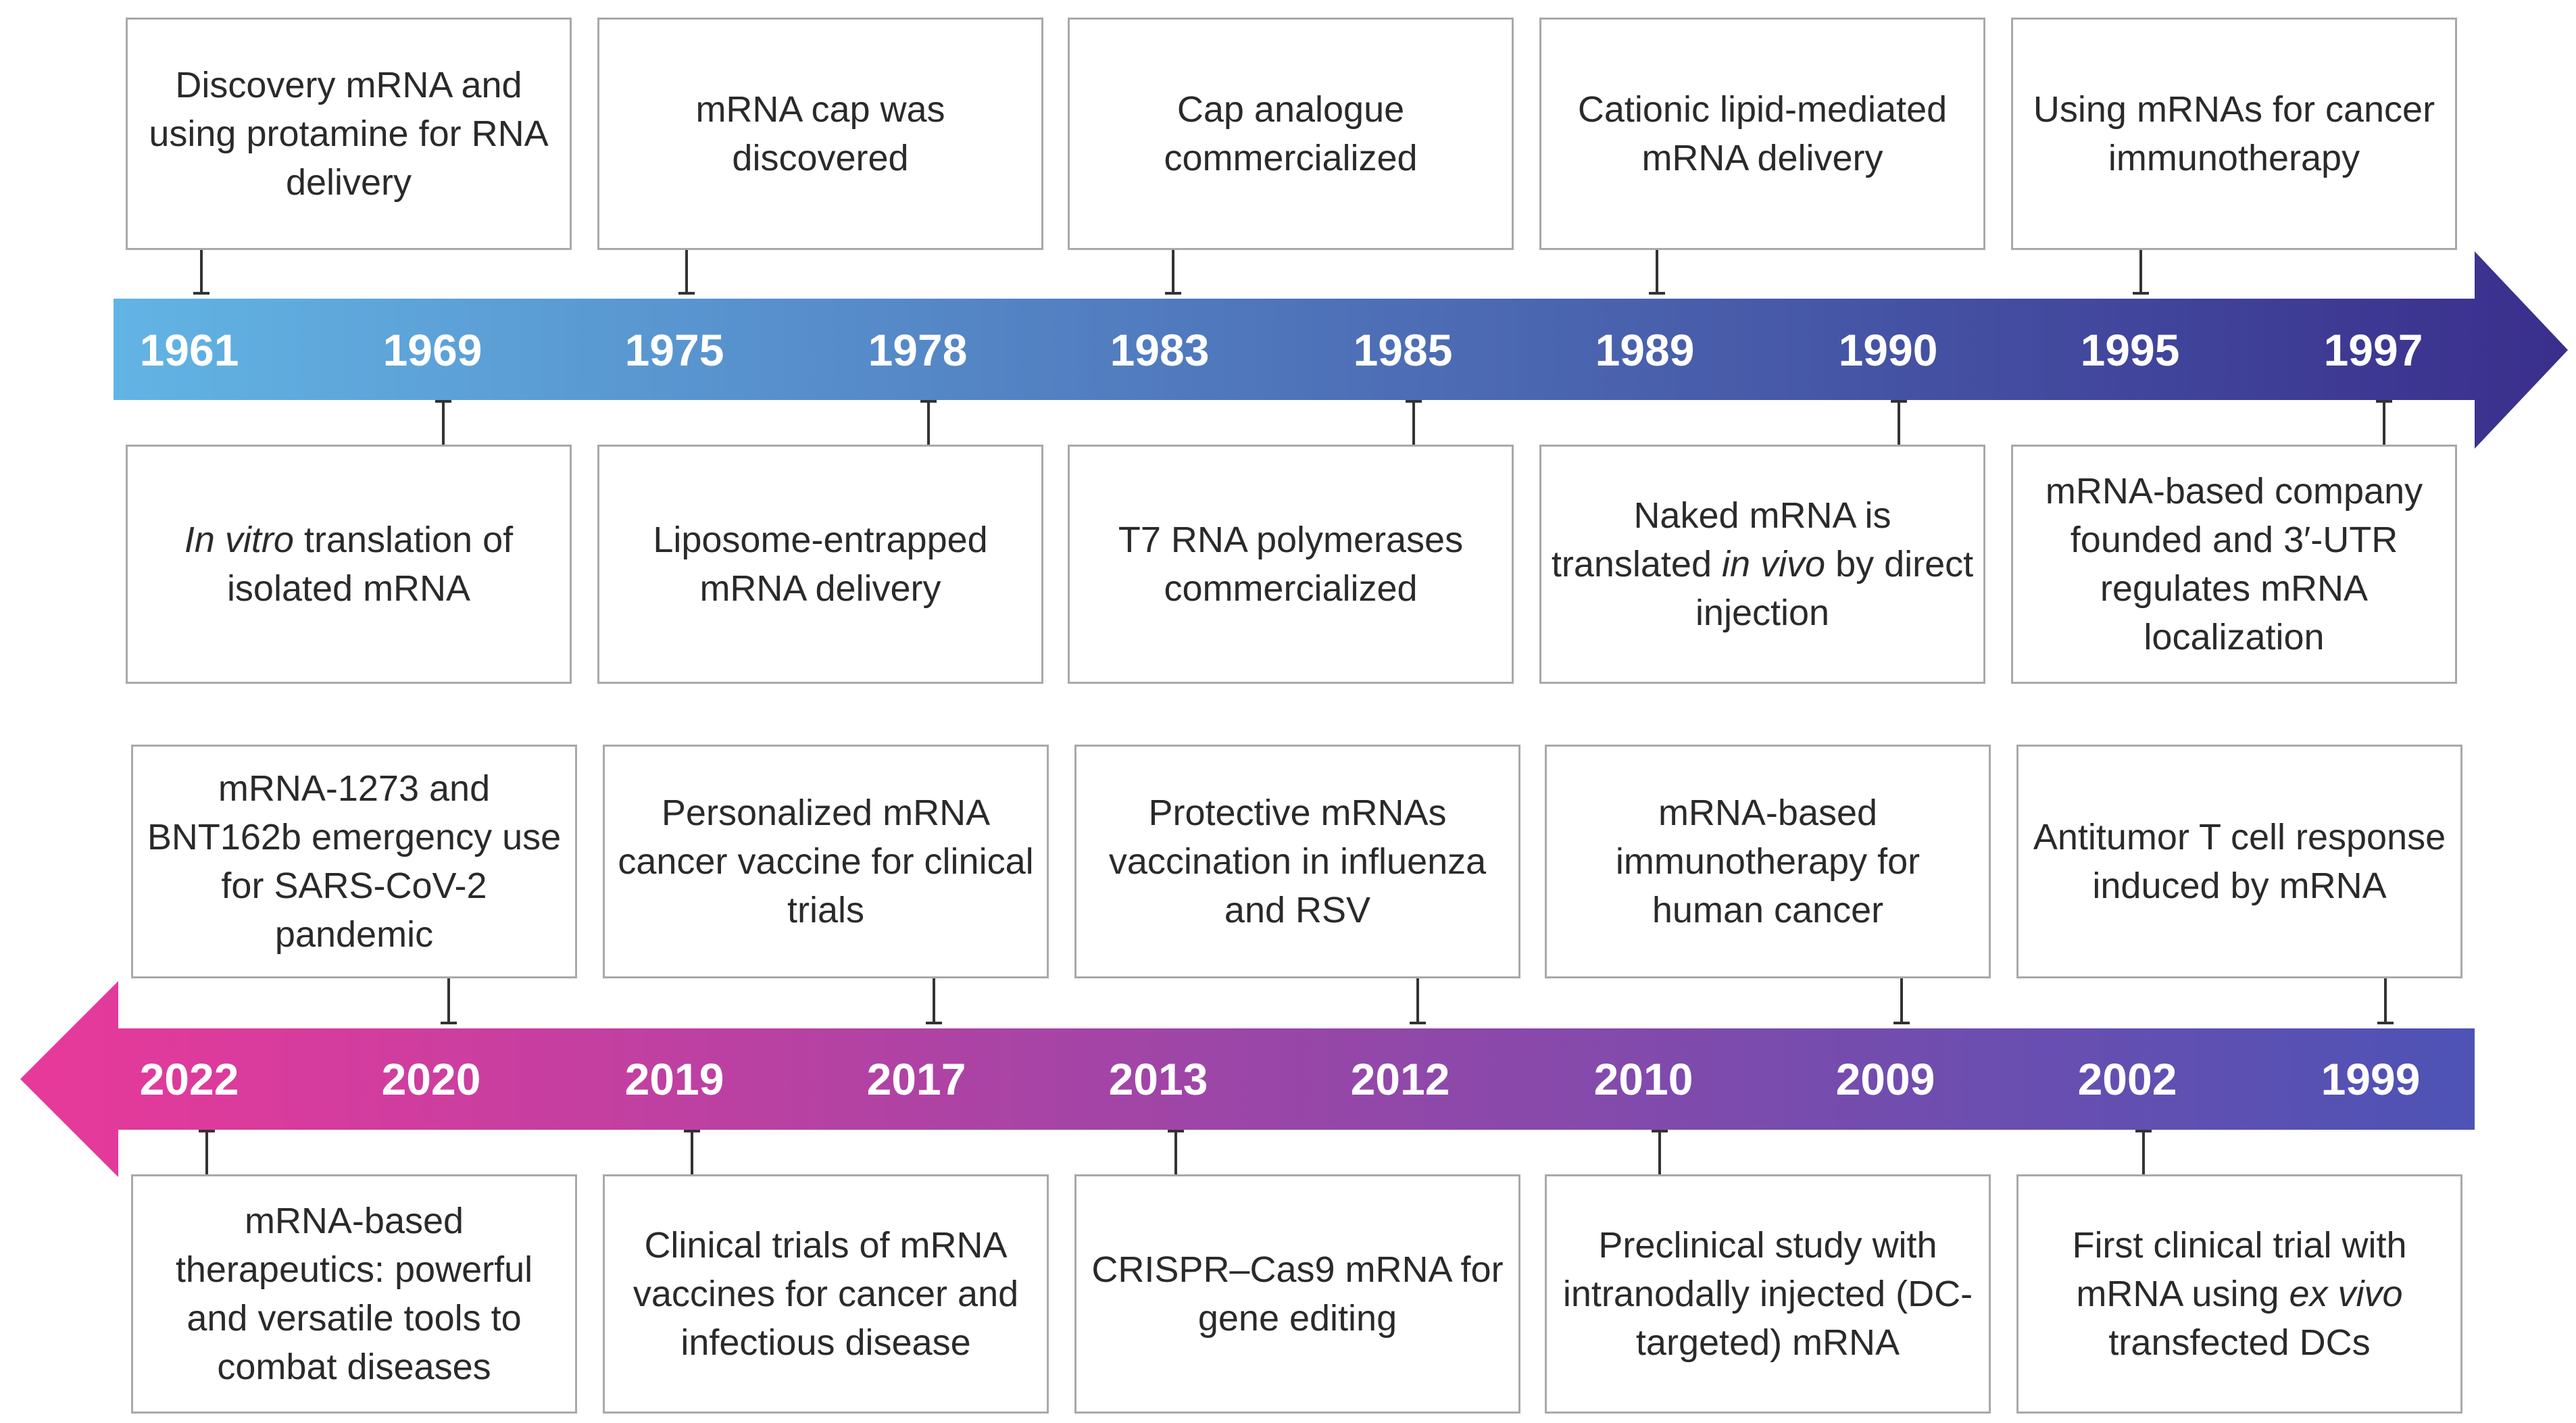 The image size is (2576, 1423). What do you see at coordinates (674, 350) in the screenshot?
I see `year-label: 1975` at bounding box center [674, 350].